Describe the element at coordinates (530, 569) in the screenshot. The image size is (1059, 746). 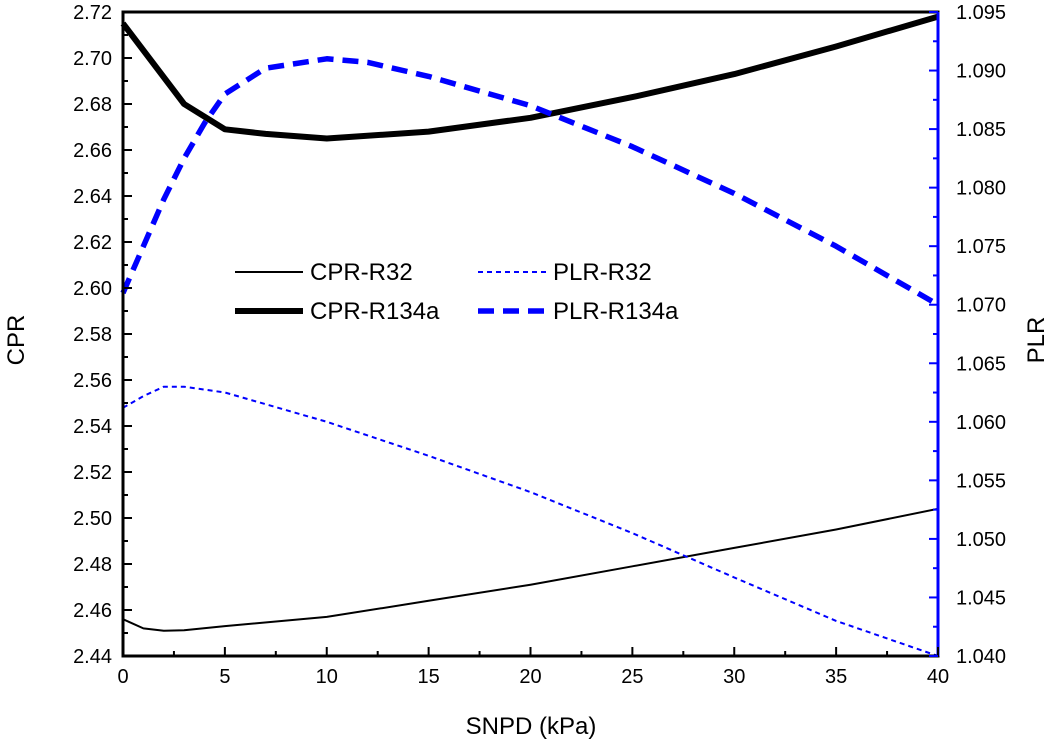
I see `series-line-cpr-r32` at that location.